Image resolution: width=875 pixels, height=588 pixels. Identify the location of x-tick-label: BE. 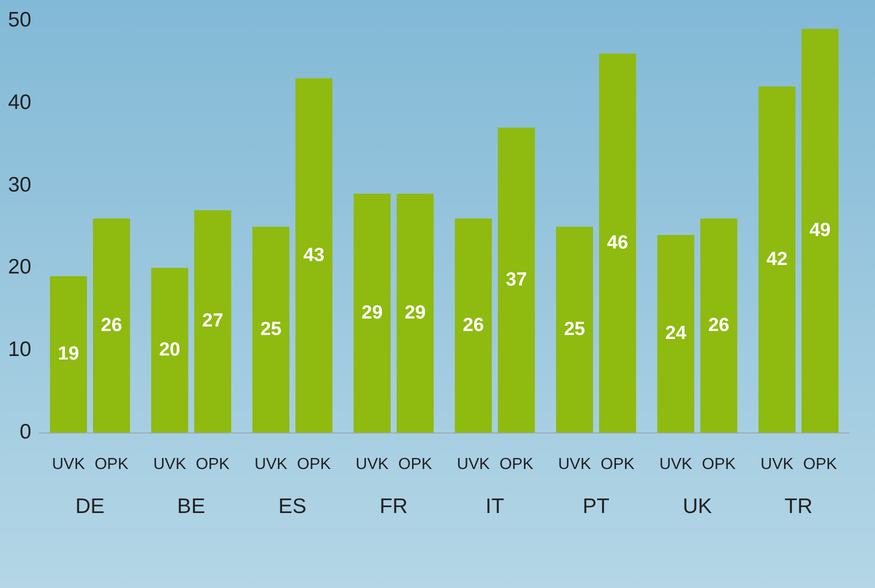
(191, 506).